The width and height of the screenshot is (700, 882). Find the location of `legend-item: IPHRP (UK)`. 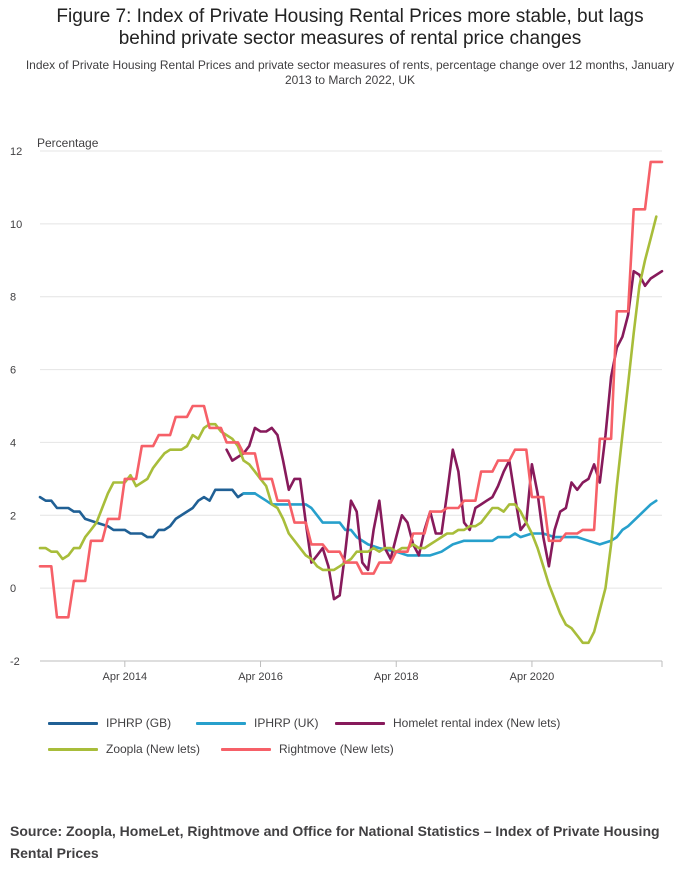

legend-item: IPHRP (UK) is located at coordinates (257, 723).